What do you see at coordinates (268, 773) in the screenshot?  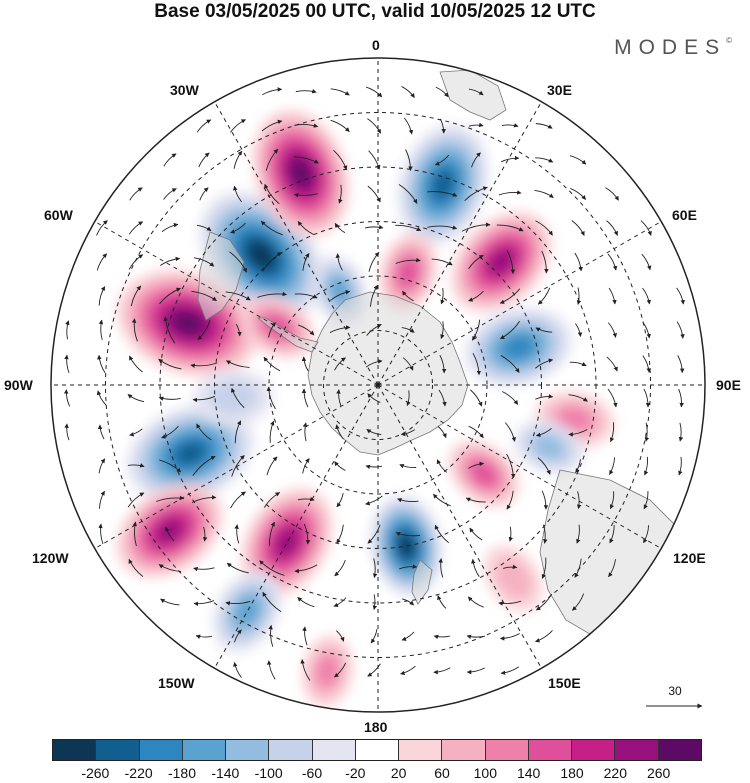 I see `colorbar-tick-label: -100` at bounding box center [268, 773].